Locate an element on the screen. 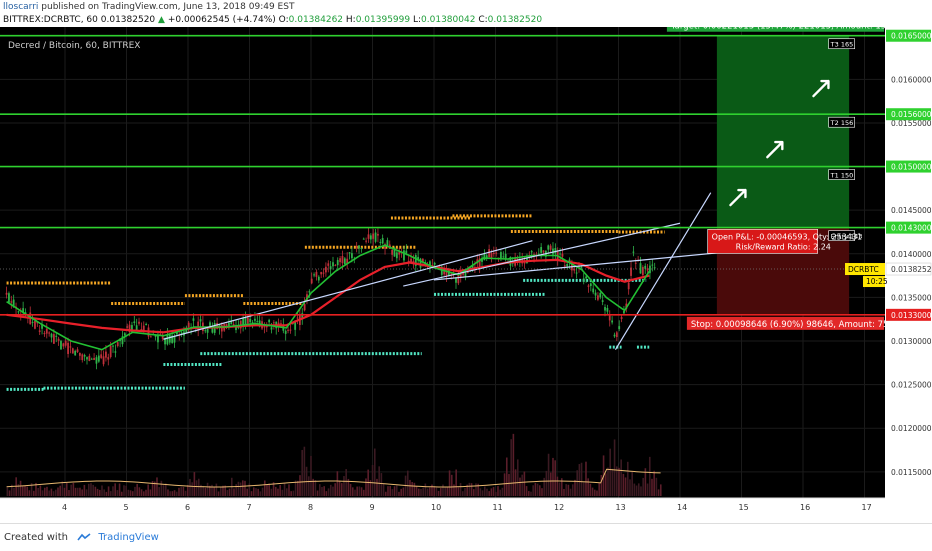 Image resolution: width=932 pixels, height=551 pixels. tradingview-logo-icon is located at coordinates (84, 537).